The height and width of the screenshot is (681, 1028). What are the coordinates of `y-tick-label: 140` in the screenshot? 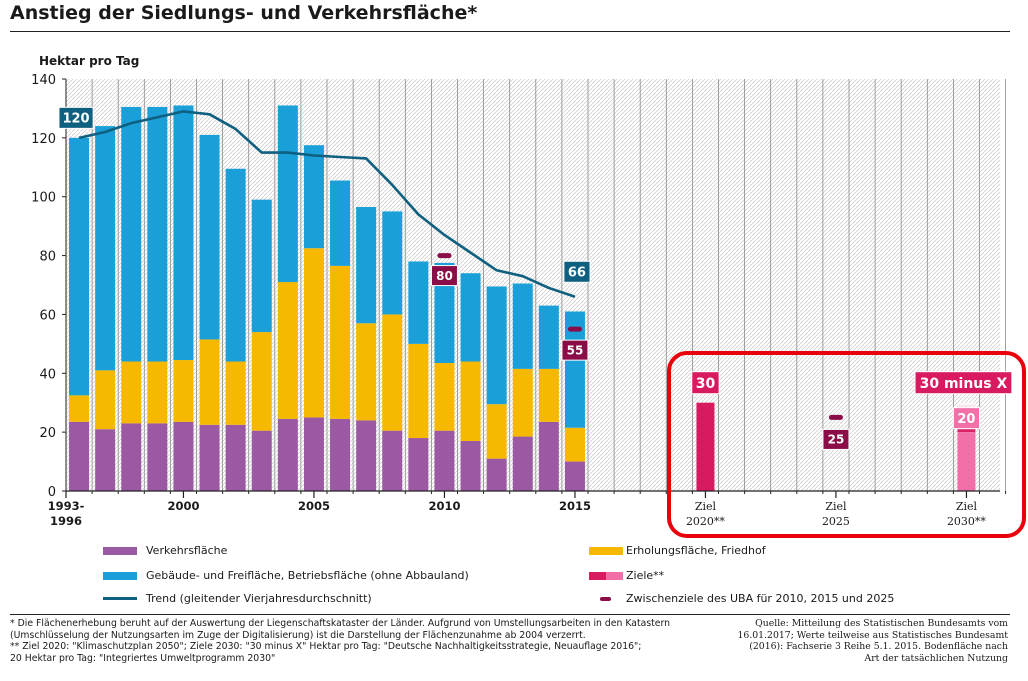 It's located at (43, 80).